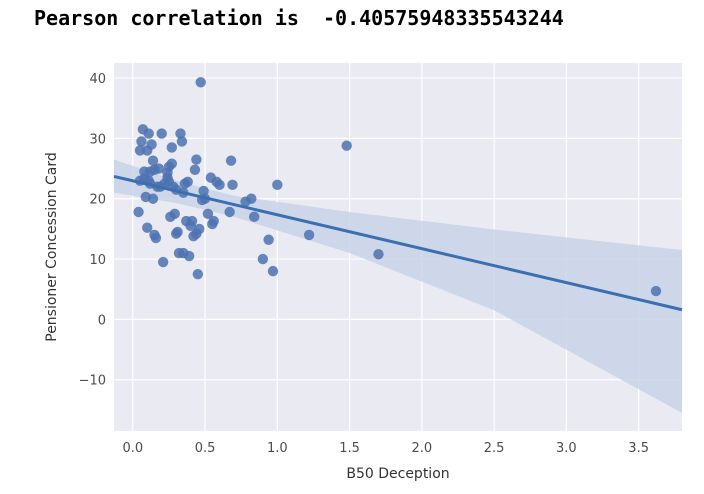  Describe the element at coordinates (97, 79) in the screenshot. I see `y-tick-label: 40` at that location.